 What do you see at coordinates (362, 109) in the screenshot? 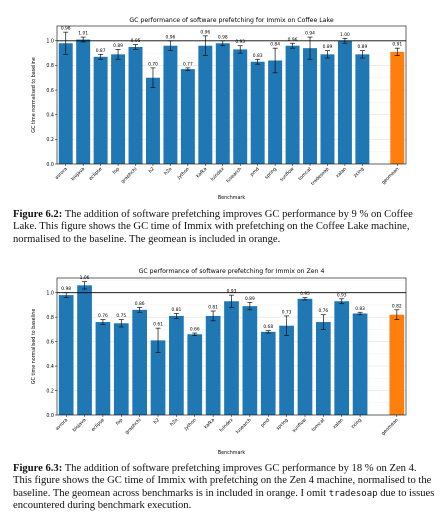
I see `bar-zxing` at bounding box center [362, 109].